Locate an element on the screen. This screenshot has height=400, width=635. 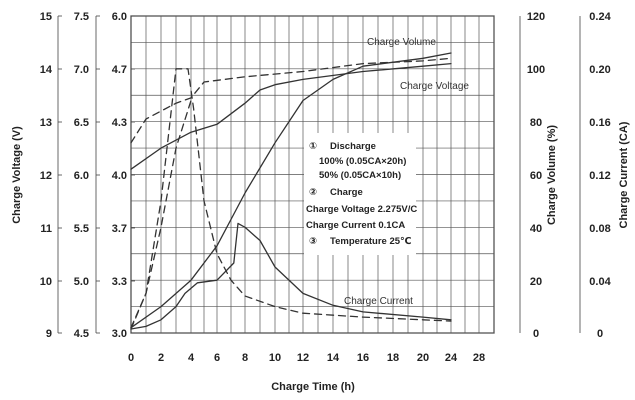
charge-volume-tick-label: 100 is located at coordinates (536, 70).